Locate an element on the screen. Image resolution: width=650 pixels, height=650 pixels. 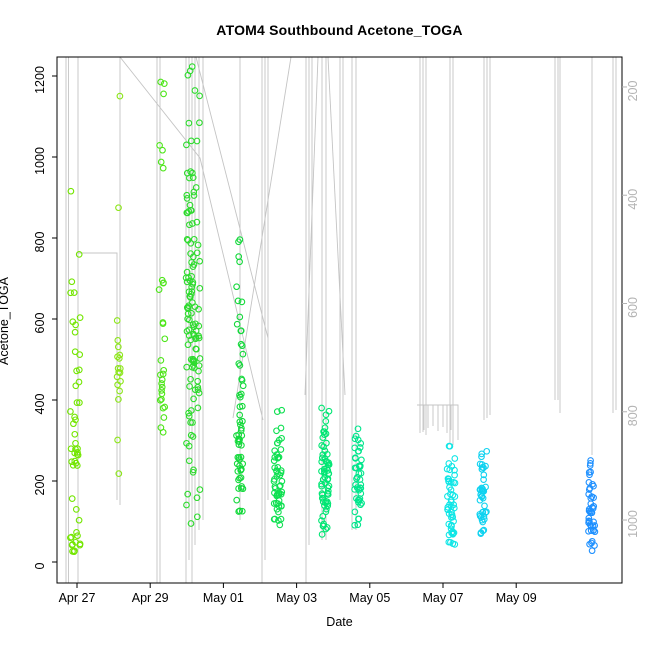
series-may-01-profile is located at coordinates (240, 375).